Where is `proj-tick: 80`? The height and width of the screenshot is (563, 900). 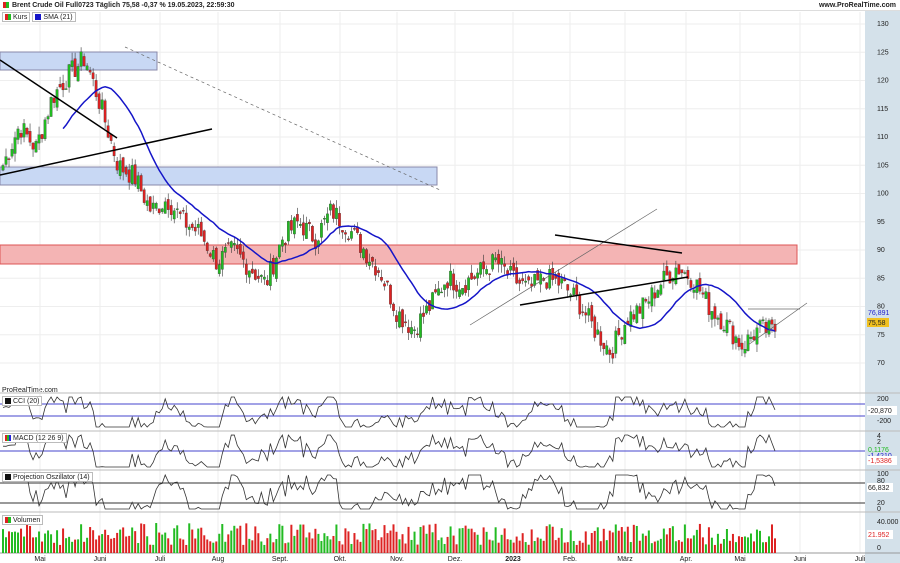
proj-tick: 80 is located at coordinates (881, 481).